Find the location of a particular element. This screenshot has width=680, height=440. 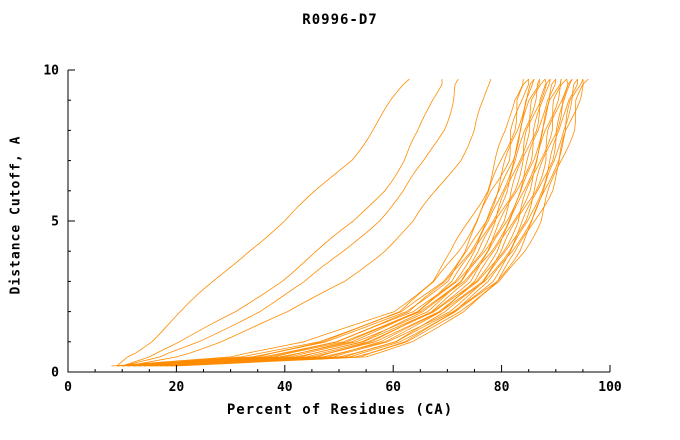

y-tick-label: 10 is located at coordinates (51, 71).